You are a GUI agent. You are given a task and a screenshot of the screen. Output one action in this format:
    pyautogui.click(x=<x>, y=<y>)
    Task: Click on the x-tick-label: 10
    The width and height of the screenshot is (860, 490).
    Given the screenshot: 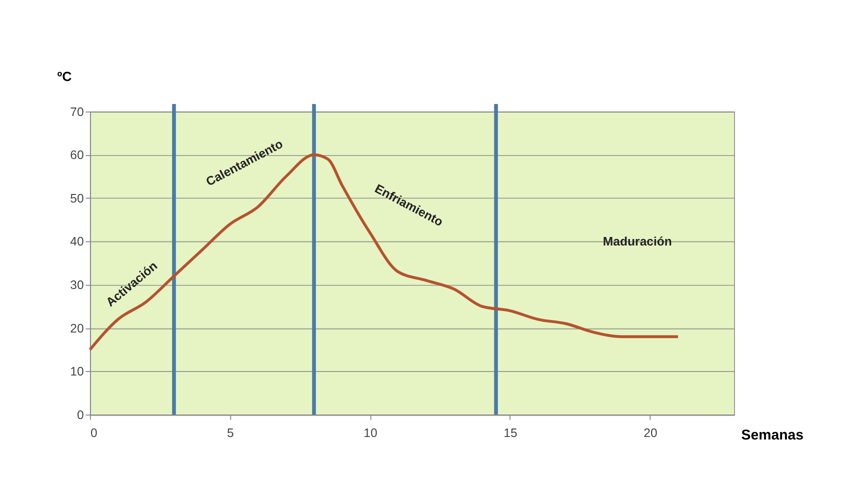 What is the action you would take?
    pyautogui.click(x=371, y=433)
    